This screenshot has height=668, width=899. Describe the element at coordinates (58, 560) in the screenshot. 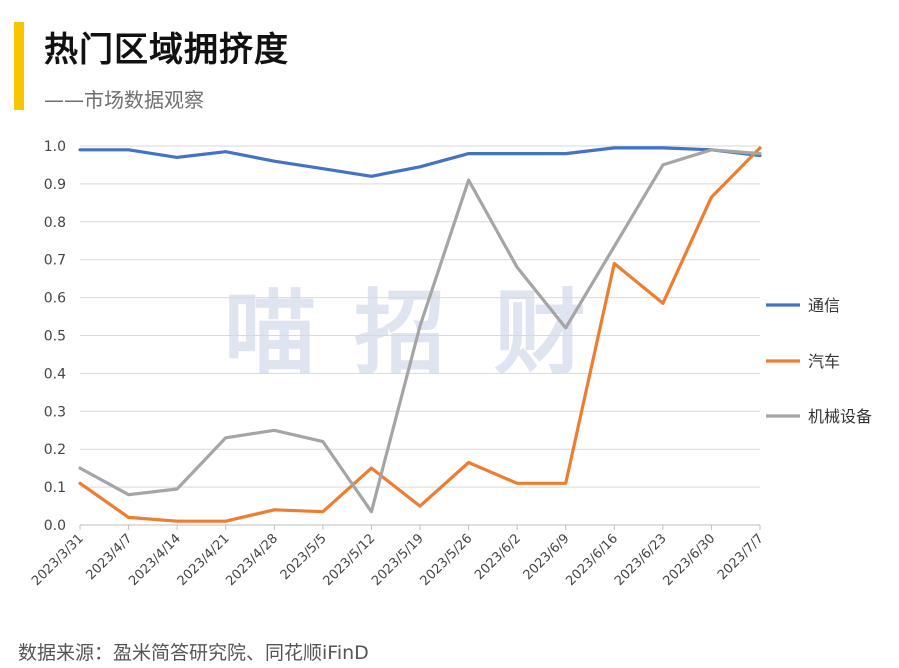

I see `x-tick-label: 2023/3/31` at that location.